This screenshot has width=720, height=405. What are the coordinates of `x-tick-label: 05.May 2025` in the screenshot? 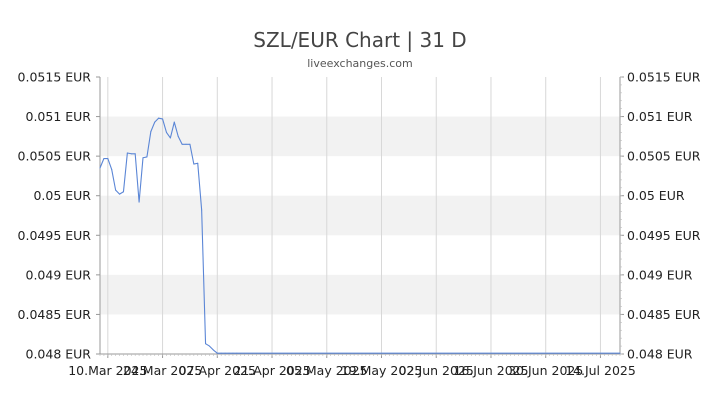 It's located at (327, 370).